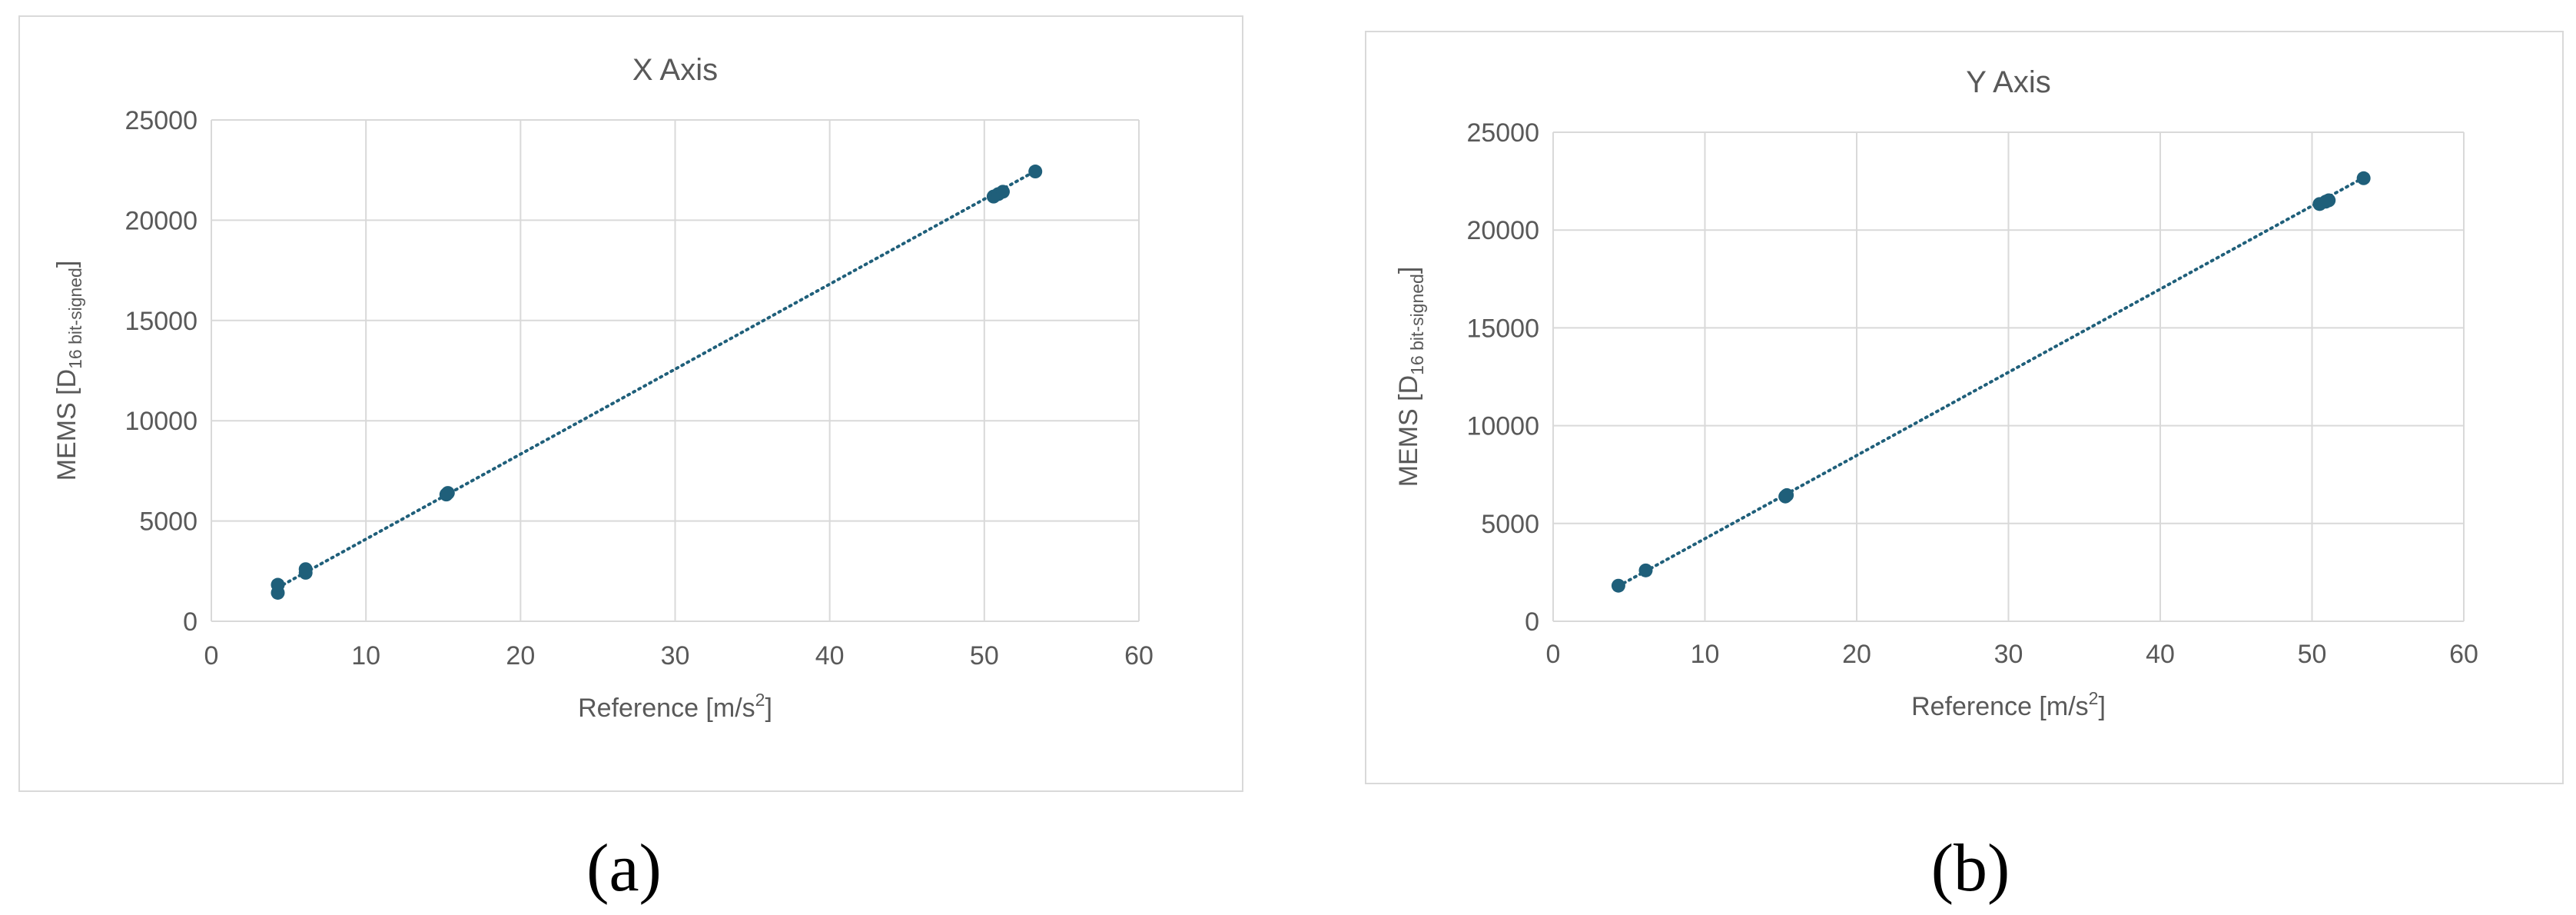 The height and width of the screenshot is (915, 2576). I want to click on subfigure-label-a: (a), so click(624, 868).